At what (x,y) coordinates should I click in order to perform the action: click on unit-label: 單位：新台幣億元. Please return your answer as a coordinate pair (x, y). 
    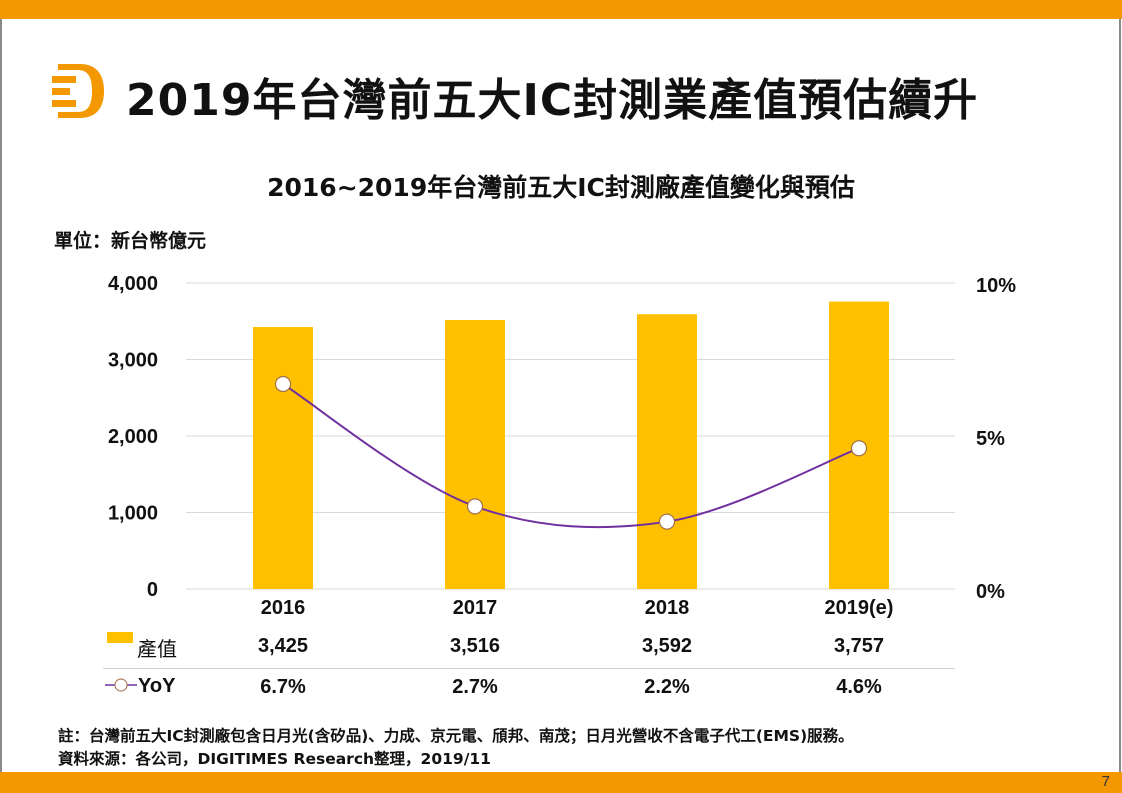
    Looking at the image, I should click on (130, 241).